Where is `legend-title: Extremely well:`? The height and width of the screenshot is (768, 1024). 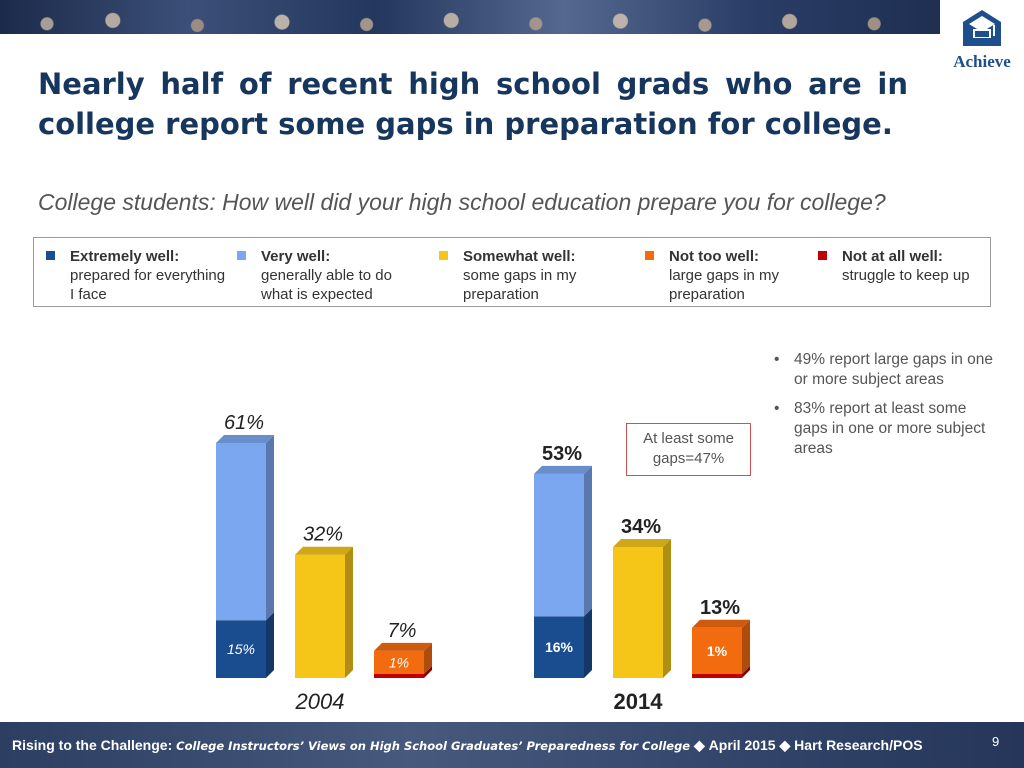
legend-title: Extremely well: is located at coordinates (125, 256).